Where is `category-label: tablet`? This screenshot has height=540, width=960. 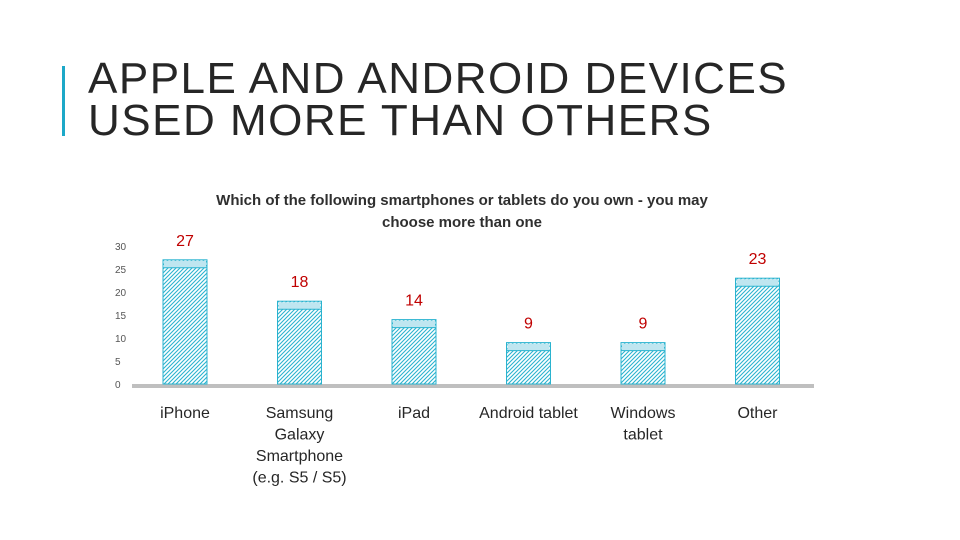
category-label: tablet is located at coordinates (643, 435).